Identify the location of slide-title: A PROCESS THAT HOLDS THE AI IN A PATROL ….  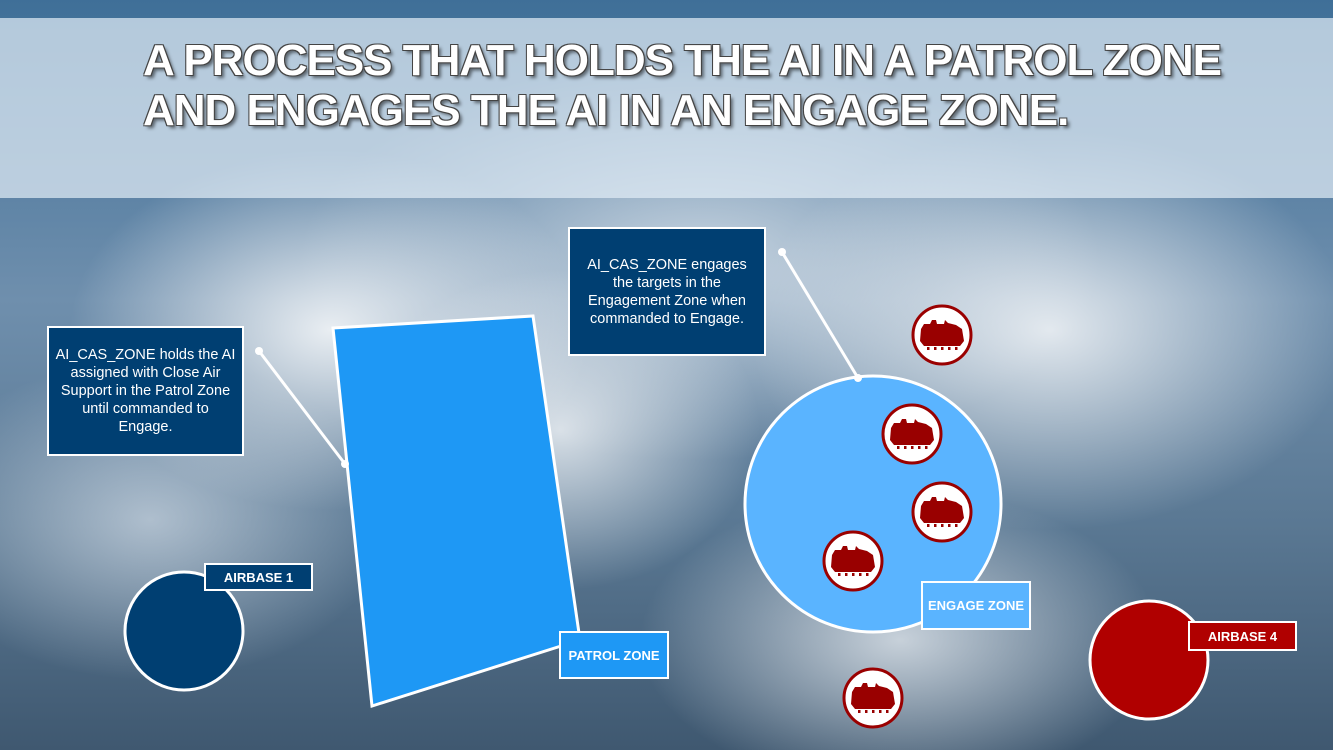
(682, 85).